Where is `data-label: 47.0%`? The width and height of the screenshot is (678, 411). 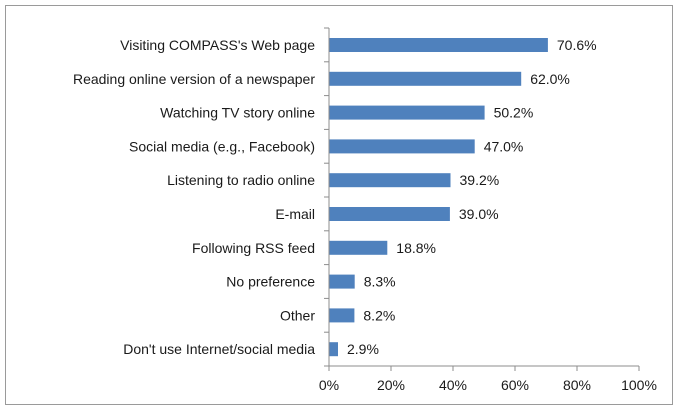 data-label: 47.0% is located at coordinates (504, 146).